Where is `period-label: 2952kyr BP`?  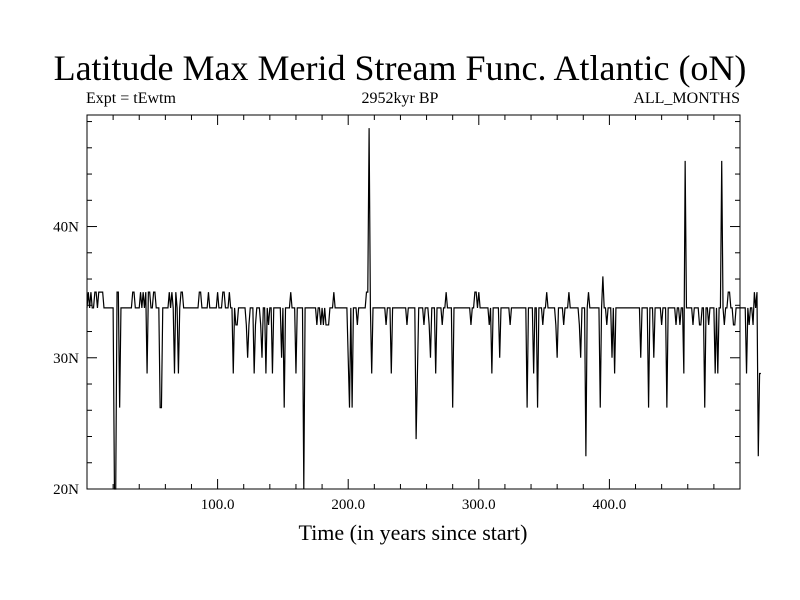
period-label: 2952kyr BP is located at coordinates (400, 98).